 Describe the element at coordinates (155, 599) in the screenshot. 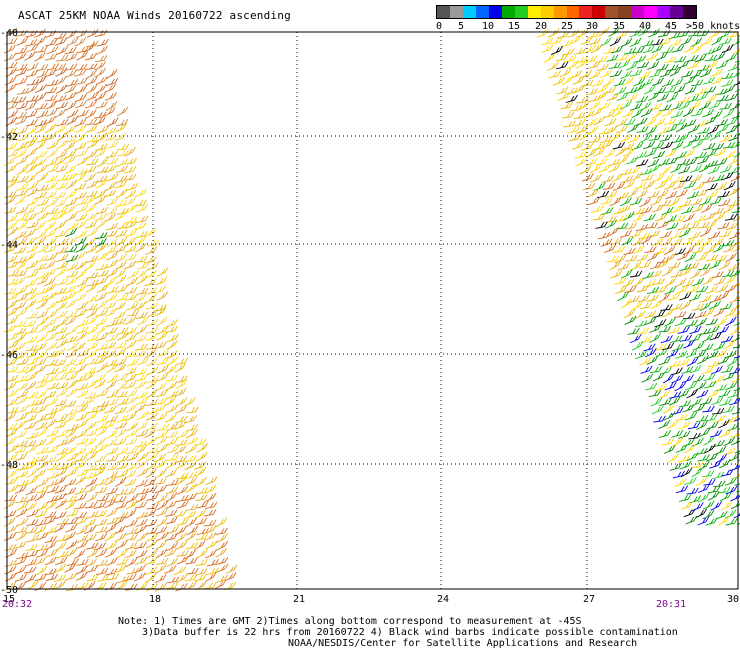

I see `lon-tick-label: 18` at that location.